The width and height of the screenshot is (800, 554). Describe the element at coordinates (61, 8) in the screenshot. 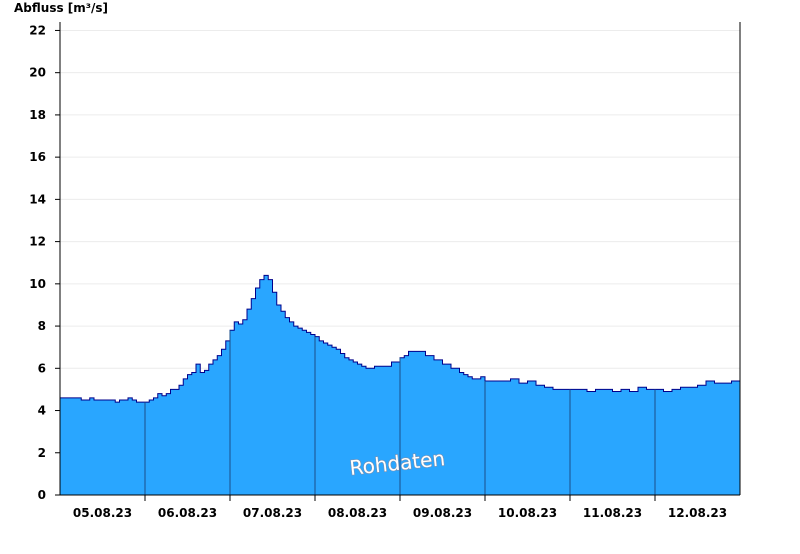

I see `y-axis-title: Abfluss [m³/s]` at that location.